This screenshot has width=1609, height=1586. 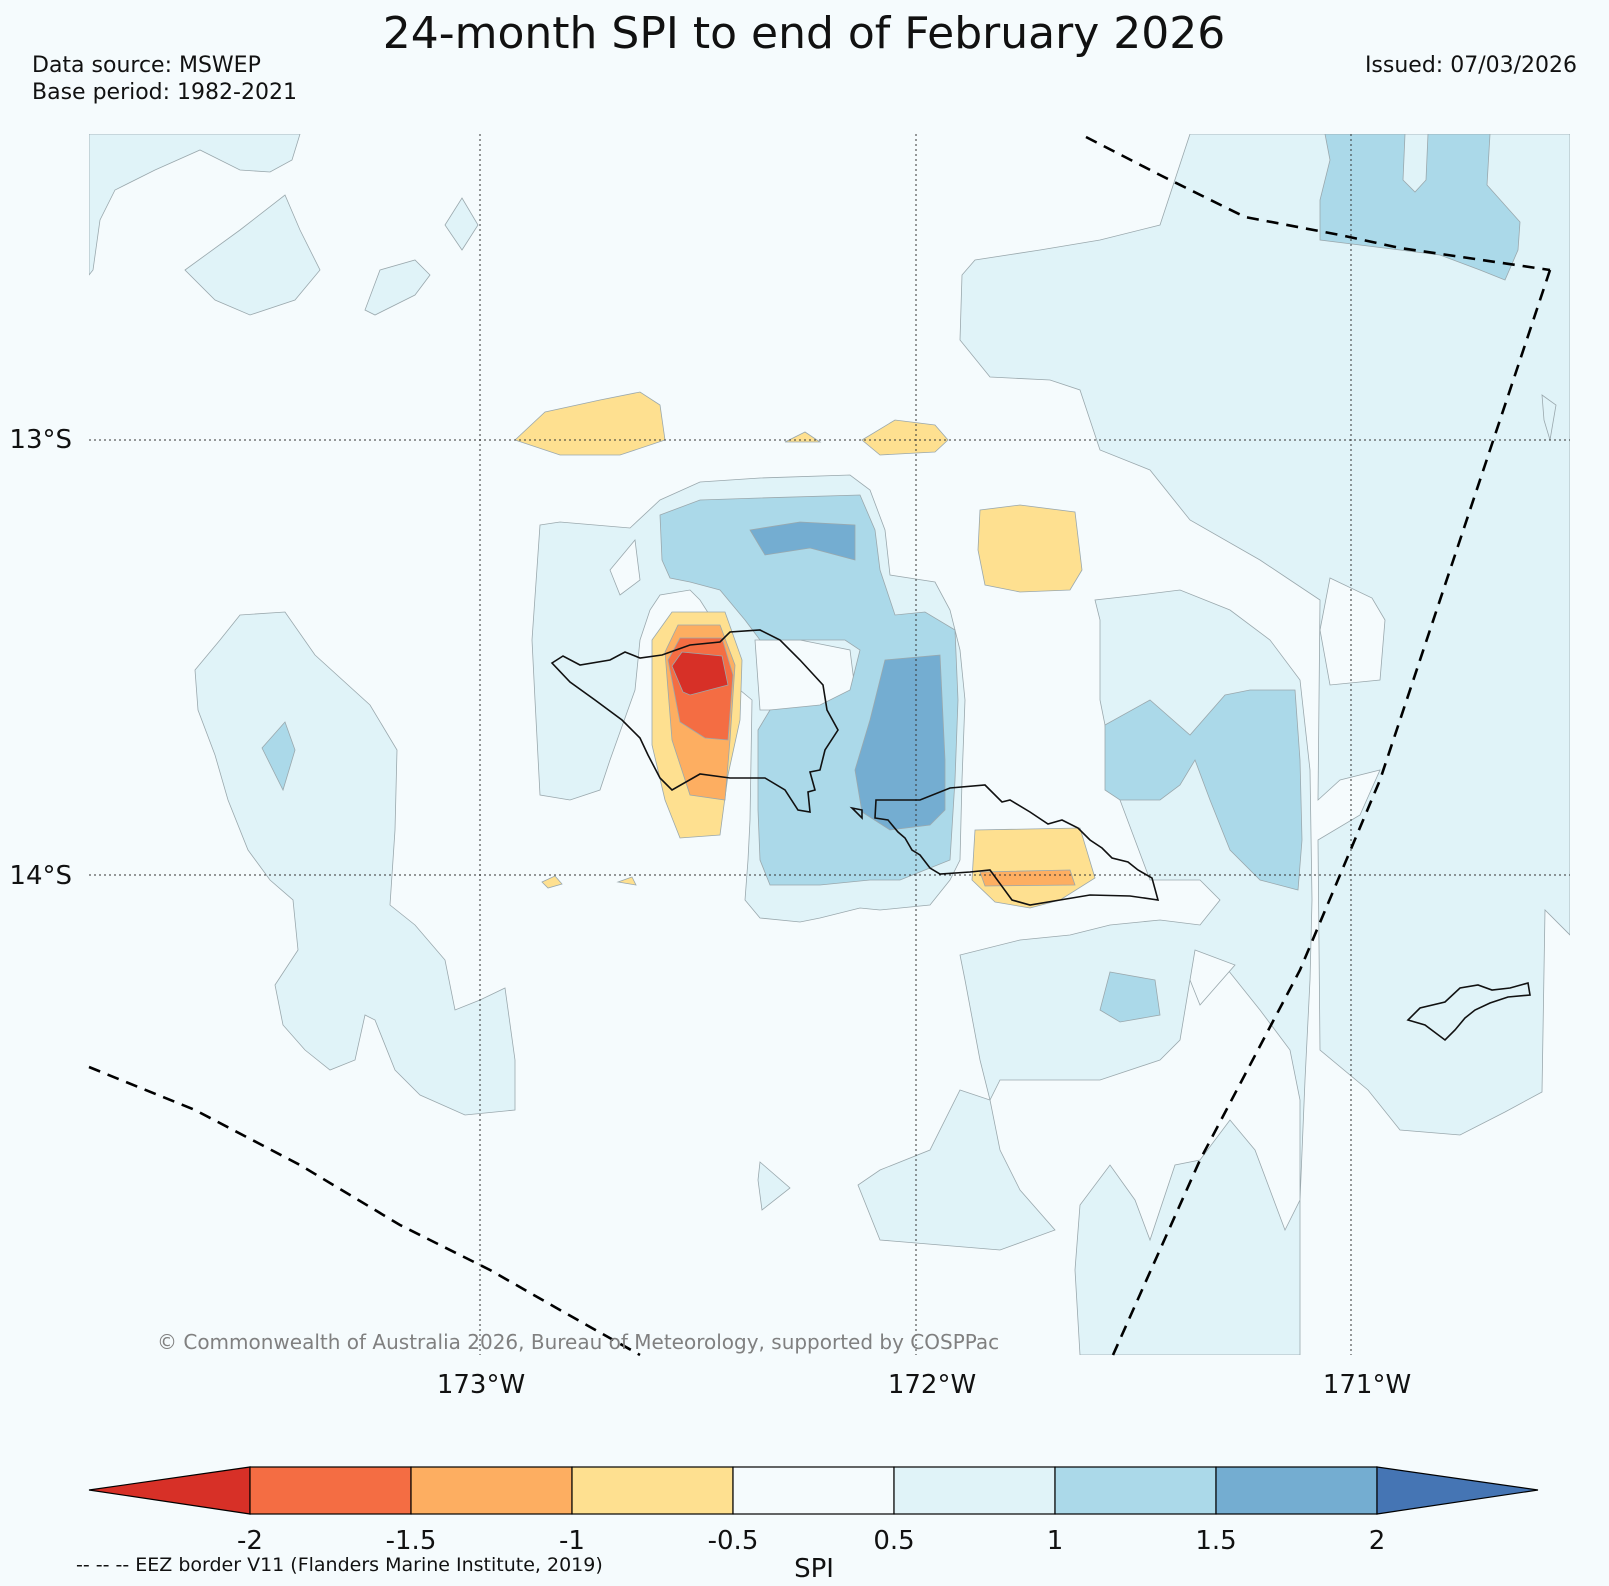 I want to click on contour-1-1.5-northeast, so click(x=1420, y=207).